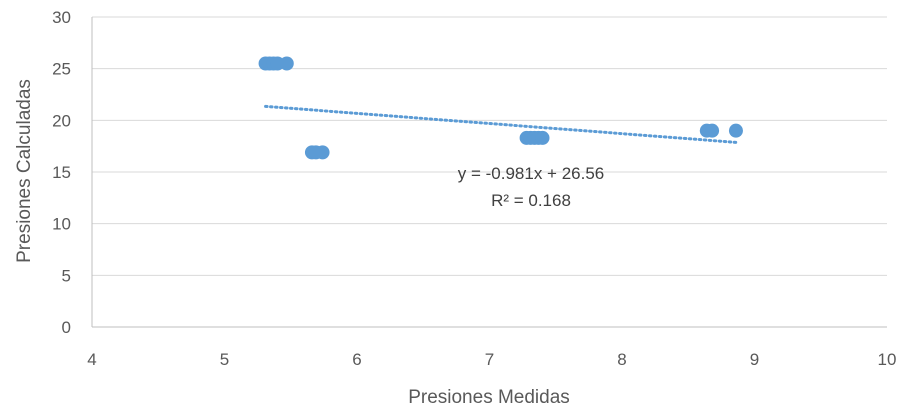 Image resolution: width=903 pixels, height=412 pixels. I want to click on trendline-line, so click(501, 124).